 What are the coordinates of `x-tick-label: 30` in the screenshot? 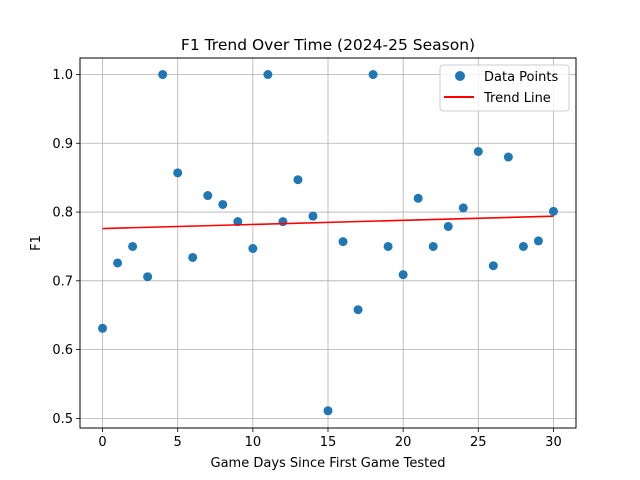 It's located at (553, 442).